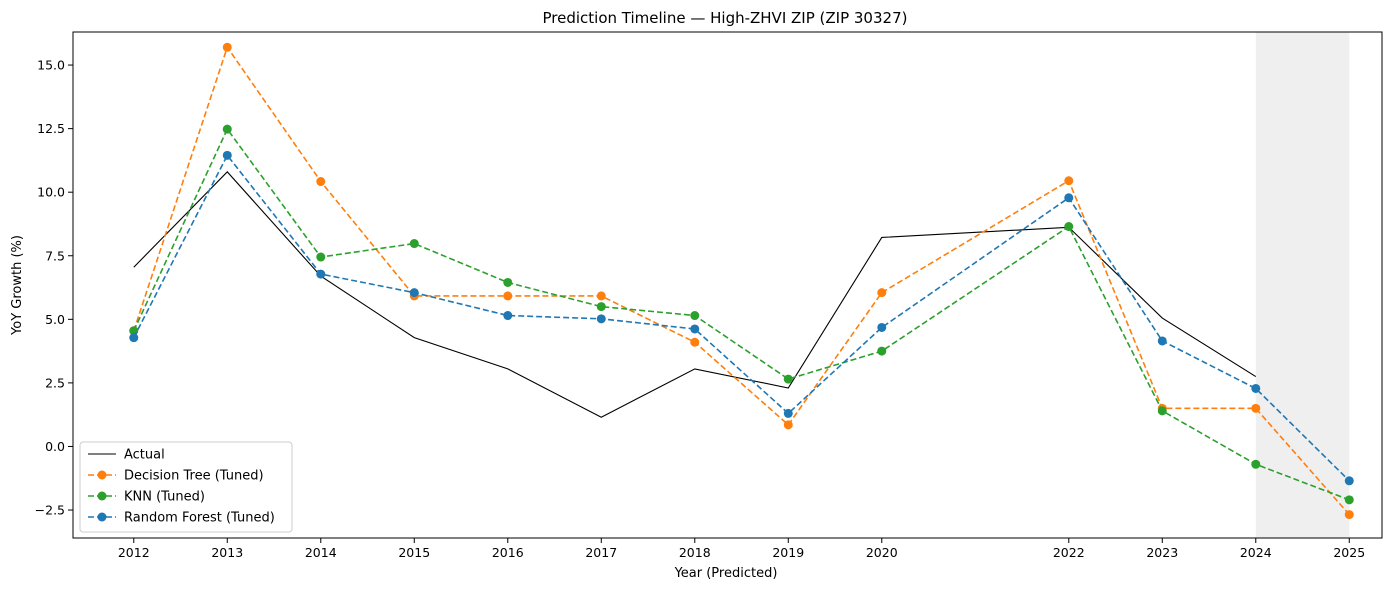 Image resolution: width=1390 pixels, height=590 pixels. What do you see at coordinates (144, 455) in the screenshot?
I see `legend-label: Actual` at bounding box center [144, 455].